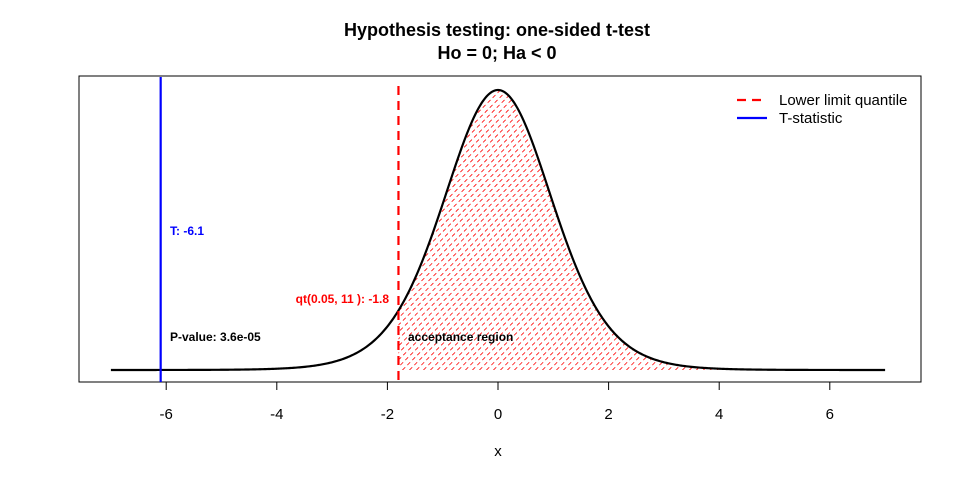 This screenshot has width=960, height=480. I want to click on chart-subtitle: Ho = 0; Ha < 0, so click(496, 53).